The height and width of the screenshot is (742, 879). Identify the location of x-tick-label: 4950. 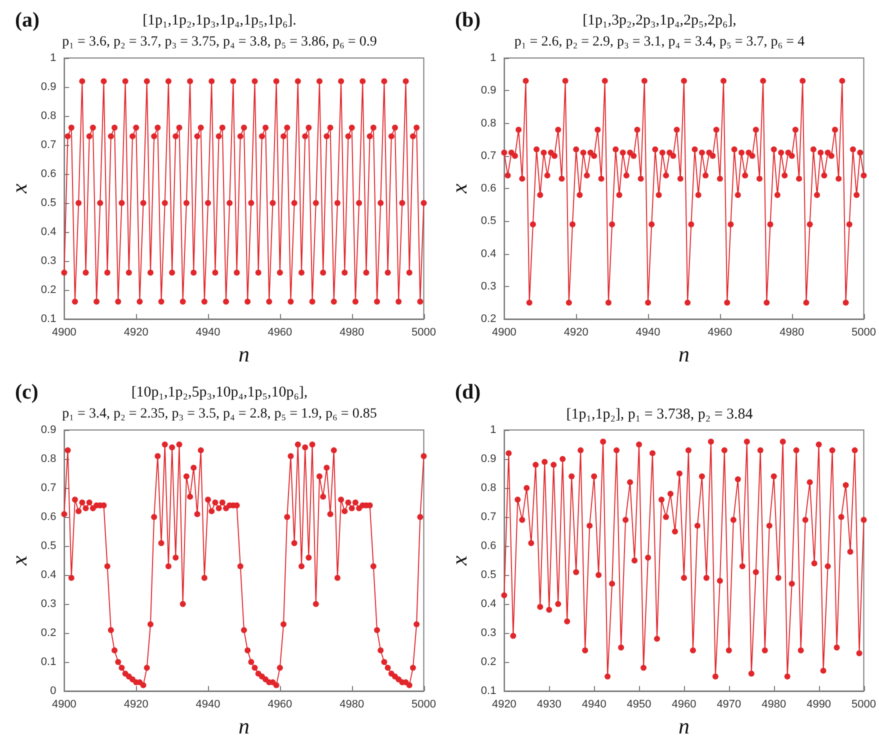
(639, 704).